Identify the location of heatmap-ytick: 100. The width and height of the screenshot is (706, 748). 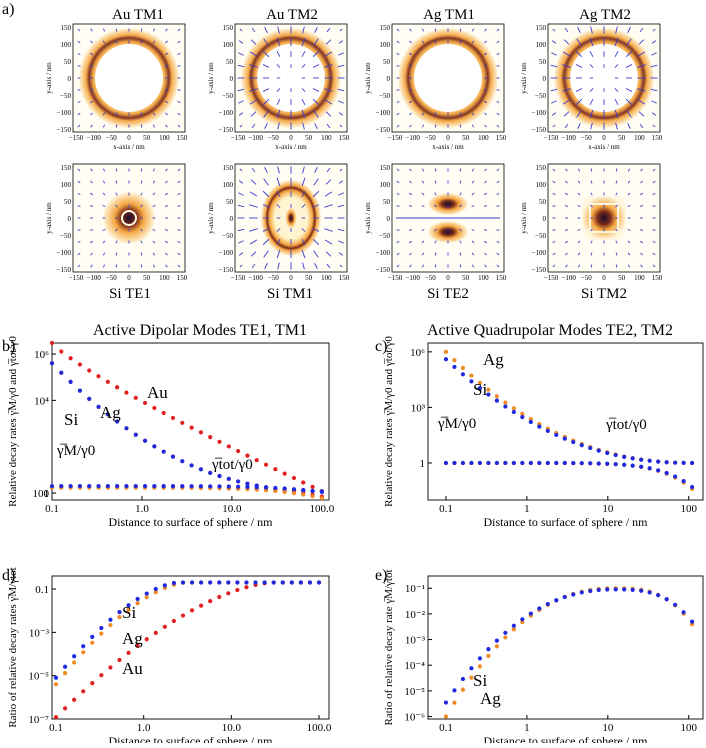
(66, 45).